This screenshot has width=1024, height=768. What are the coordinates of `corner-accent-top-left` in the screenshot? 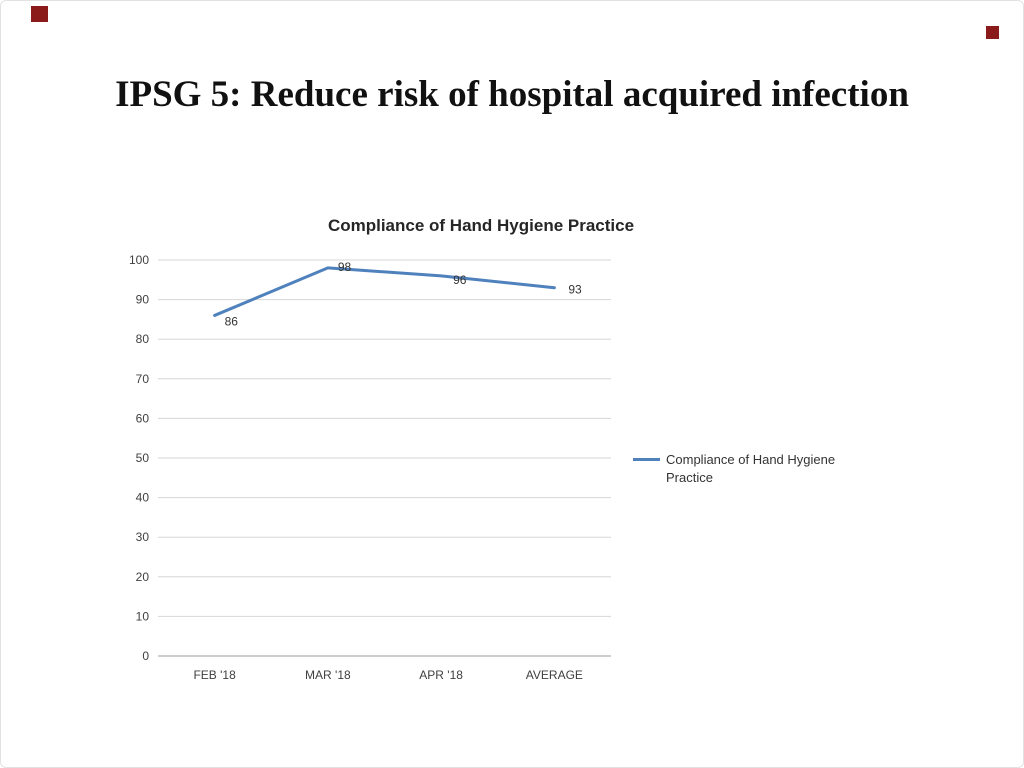 It's located at (39, 14).